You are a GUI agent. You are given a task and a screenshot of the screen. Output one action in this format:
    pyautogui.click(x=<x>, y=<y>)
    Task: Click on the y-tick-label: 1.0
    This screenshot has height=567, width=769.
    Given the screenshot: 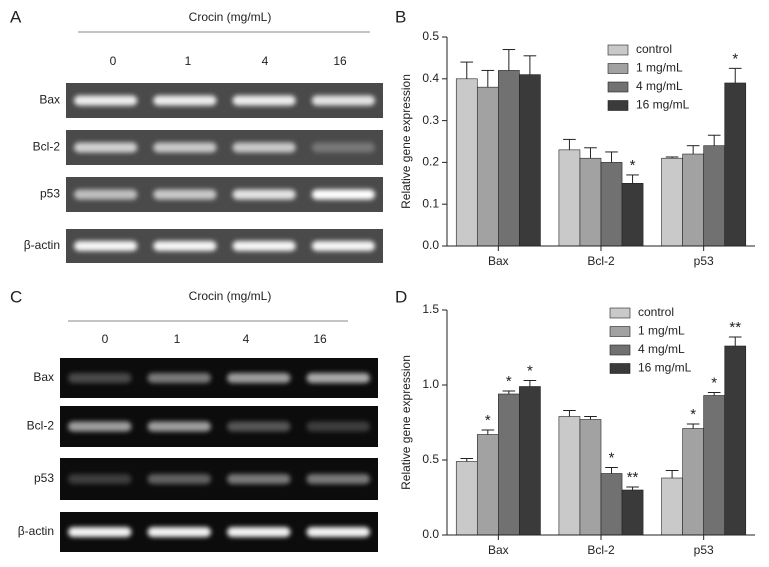 What is the action you would take?
    pyautogui.click(x=430, y=384)
    